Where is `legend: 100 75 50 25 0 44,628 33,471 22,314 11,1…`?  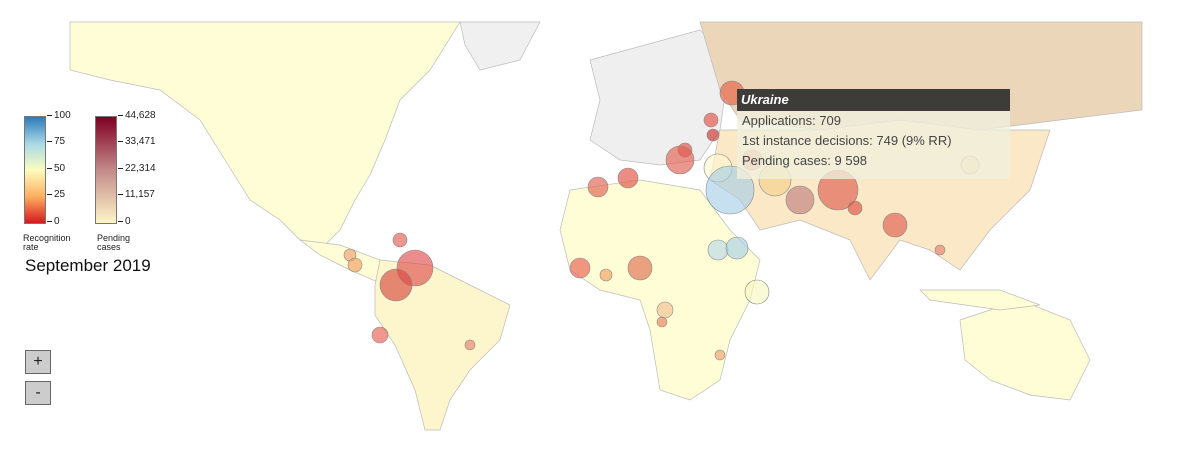 legend: 100 75 50 25 0 44,628 33,471 22,314 11,1… is located at coordinates (112, 195).